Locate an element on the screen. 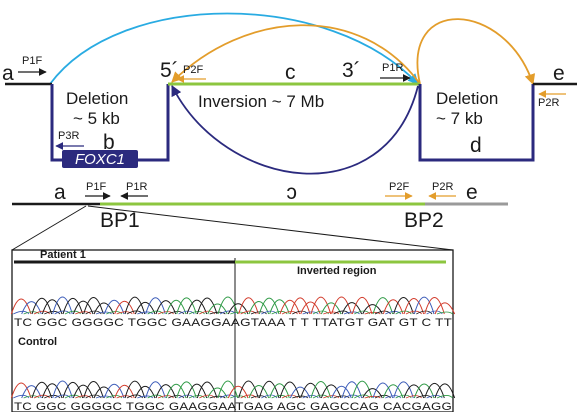 The height and width of the screenshot is (412, 577). foxc1-gene-box is located at coordinates (100, 159).